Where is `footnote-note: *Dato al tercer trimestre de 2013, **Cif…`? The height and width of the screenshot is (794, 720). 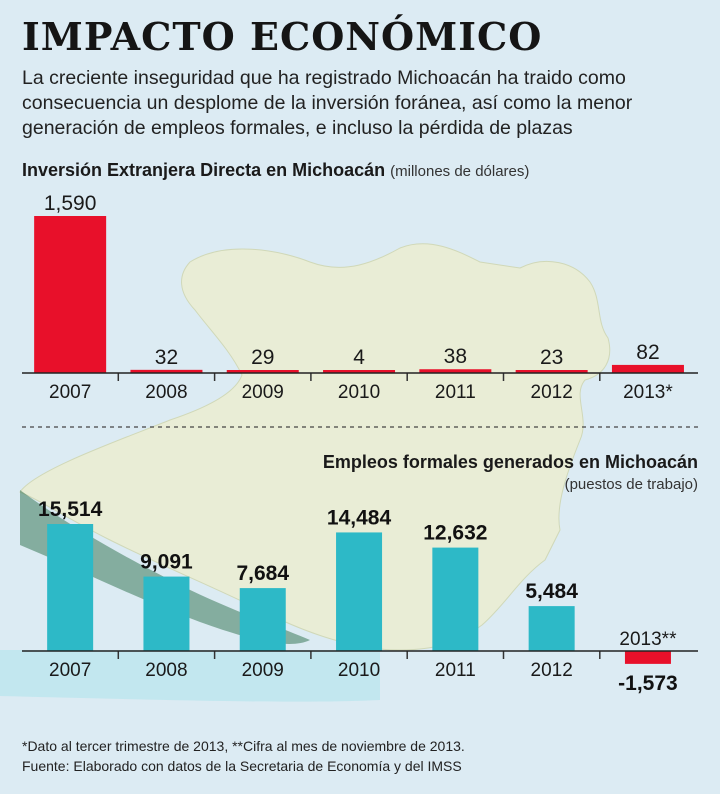
footnote-note: *Dato al tercer trimestre de 2013, **Cif… is located at coordinates (243, 746).